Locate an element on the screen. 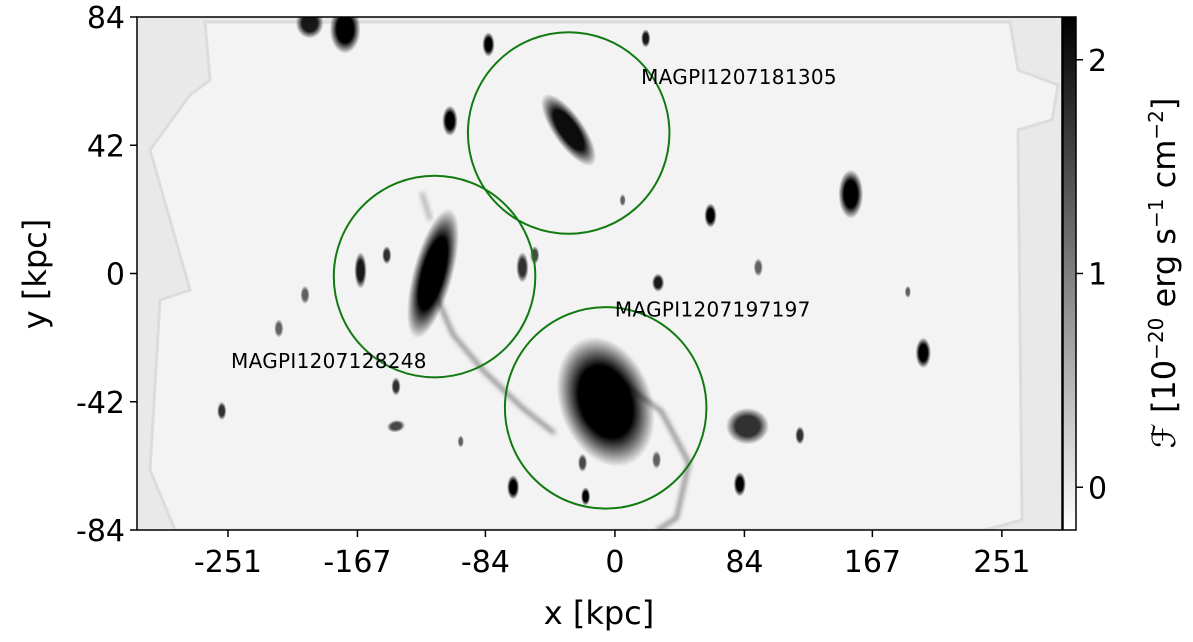 This screenshot has width=1193, height=642. x-axis-ticks: -251 -167 -84 0 84 167 251 is located at coordinates (612, 555).